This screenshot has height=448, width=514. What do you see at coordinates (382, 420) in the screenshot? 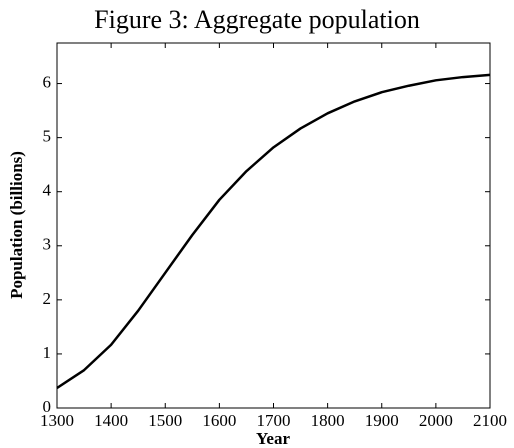
I see `x-tick-label: 1900` at bounding box center [382, 420].